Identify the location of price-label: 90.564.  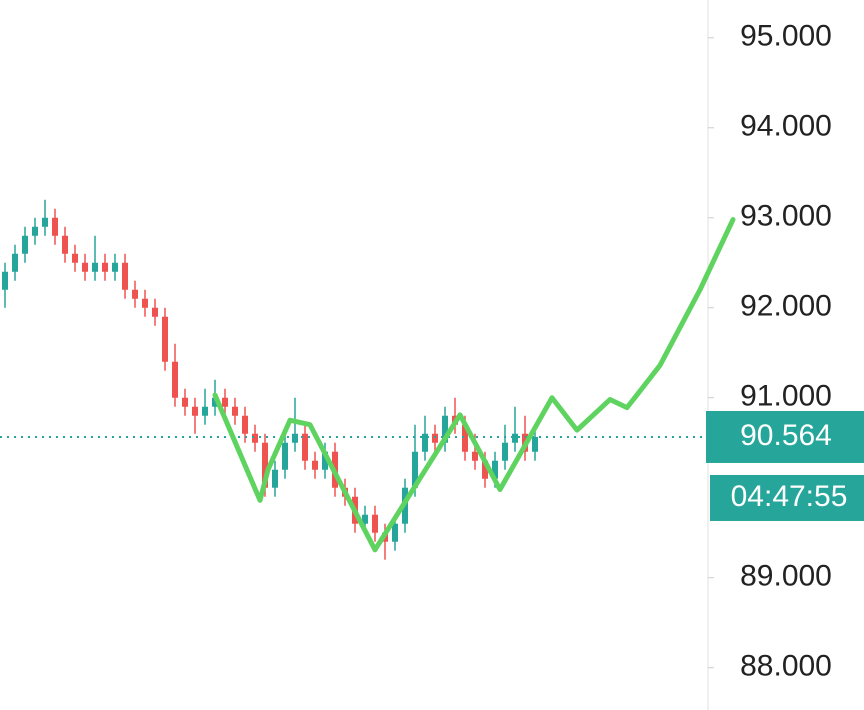
(786, 435).